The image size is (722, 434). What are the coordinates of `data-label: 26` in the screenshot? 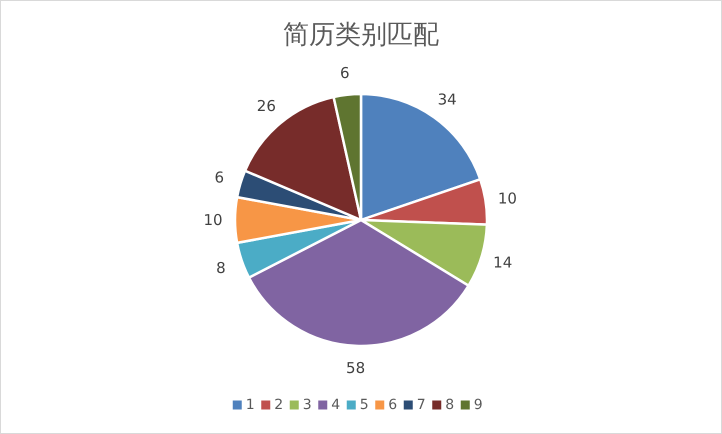 It's located at (266, 106).